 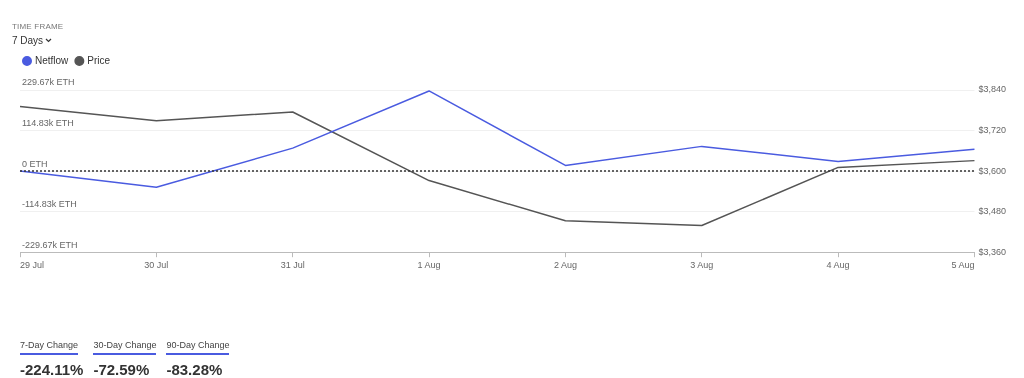 What do you see at coordinates (992, 130) in the screenshot?
I see `y2-tick-label: $3,720` at bounding box center [992, 130].